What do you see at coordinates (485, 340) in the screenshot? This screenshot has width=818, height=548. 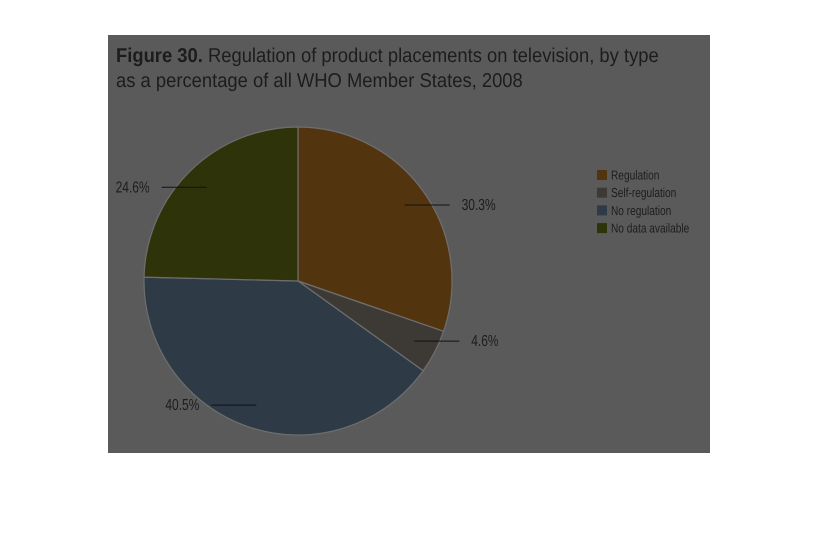 I see `data-label: 4.6%` at bounding box center [485, 340].